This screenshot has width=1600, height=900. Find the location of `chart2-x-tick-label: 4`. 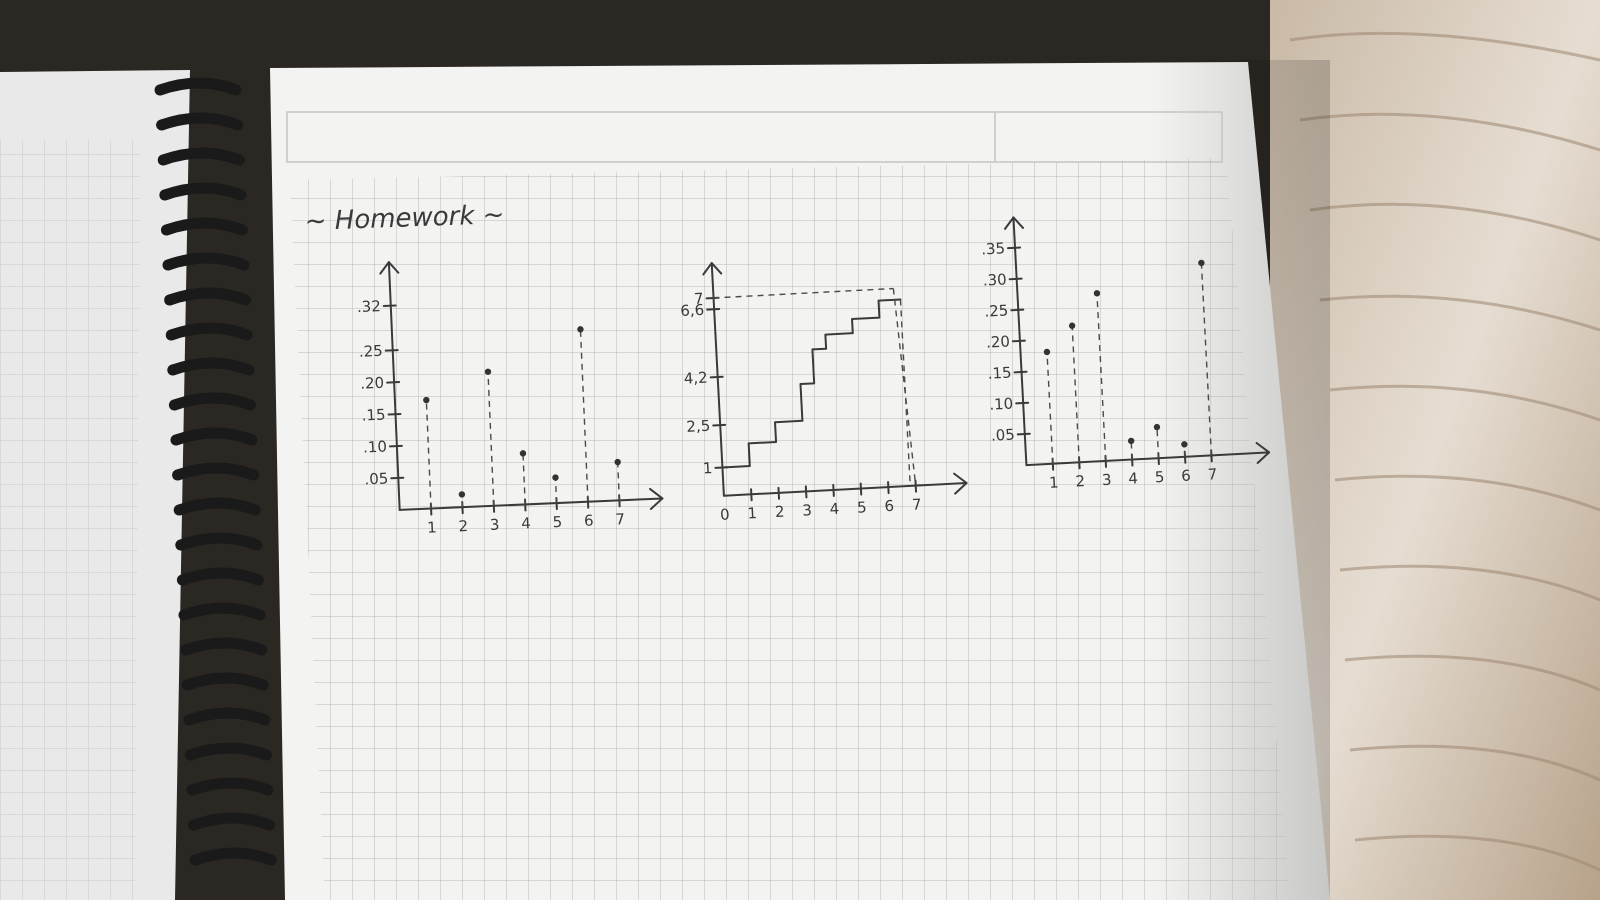

chart2-x-tick-label: 4 is located at coordinates (834, 509).